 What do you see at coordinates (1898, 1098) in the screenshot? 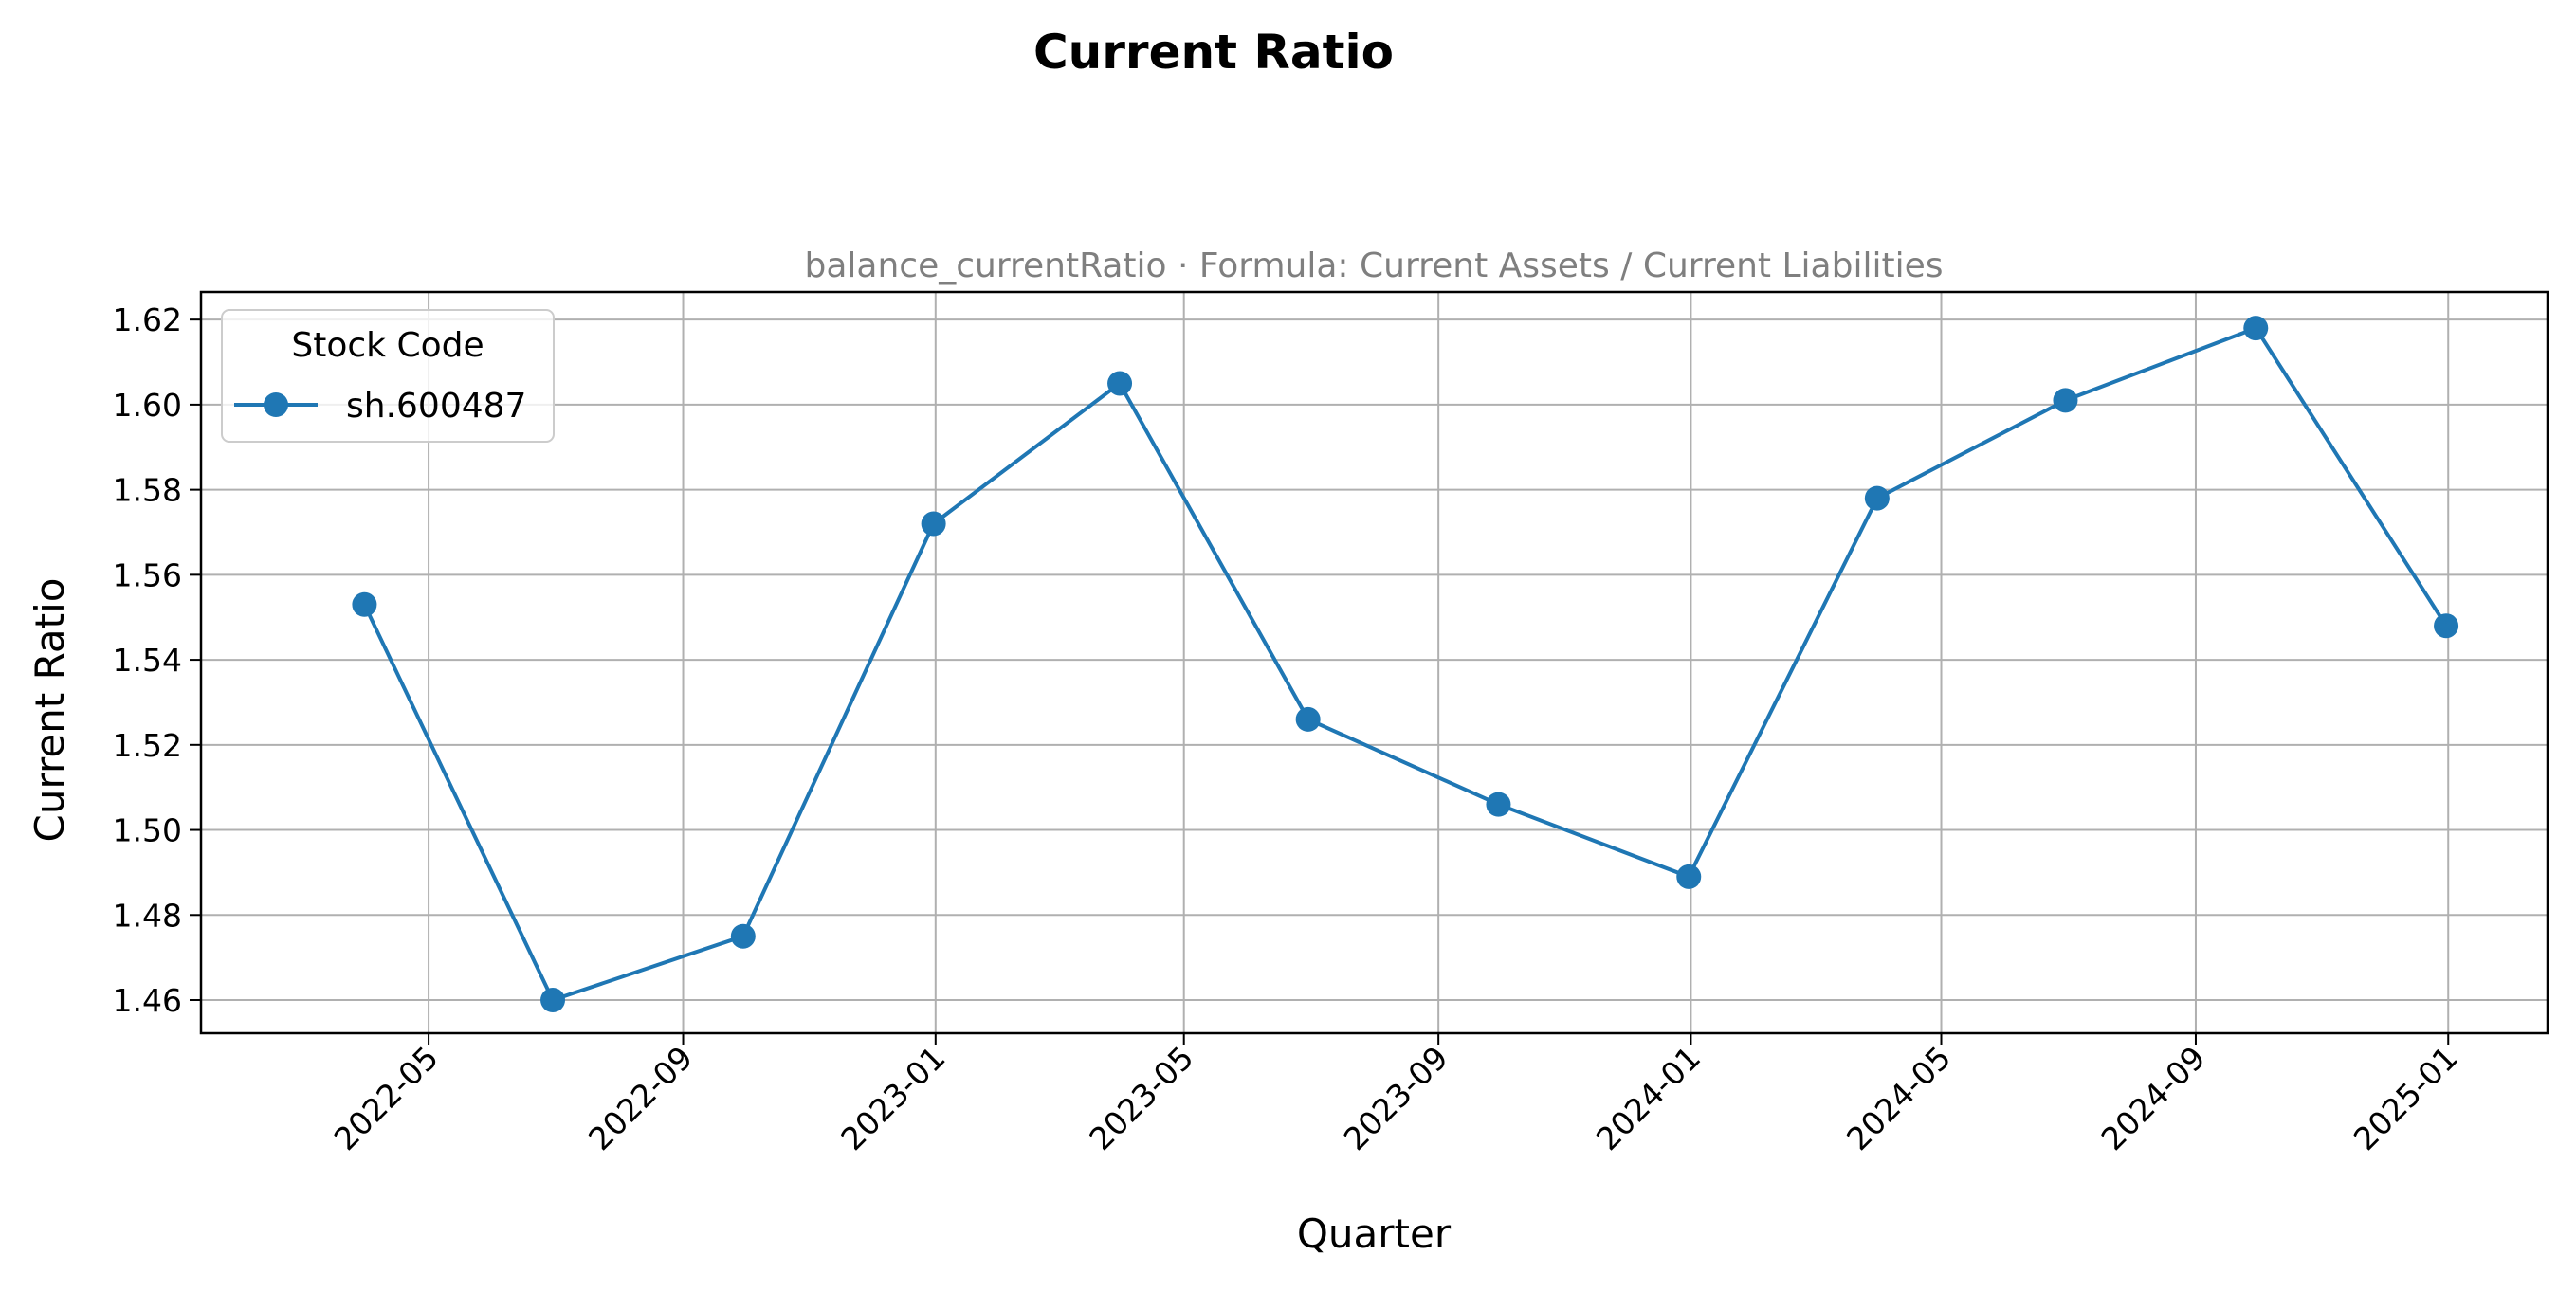
I see `x-tick-label: 2024-05` at bounding box center [1898, 1098].